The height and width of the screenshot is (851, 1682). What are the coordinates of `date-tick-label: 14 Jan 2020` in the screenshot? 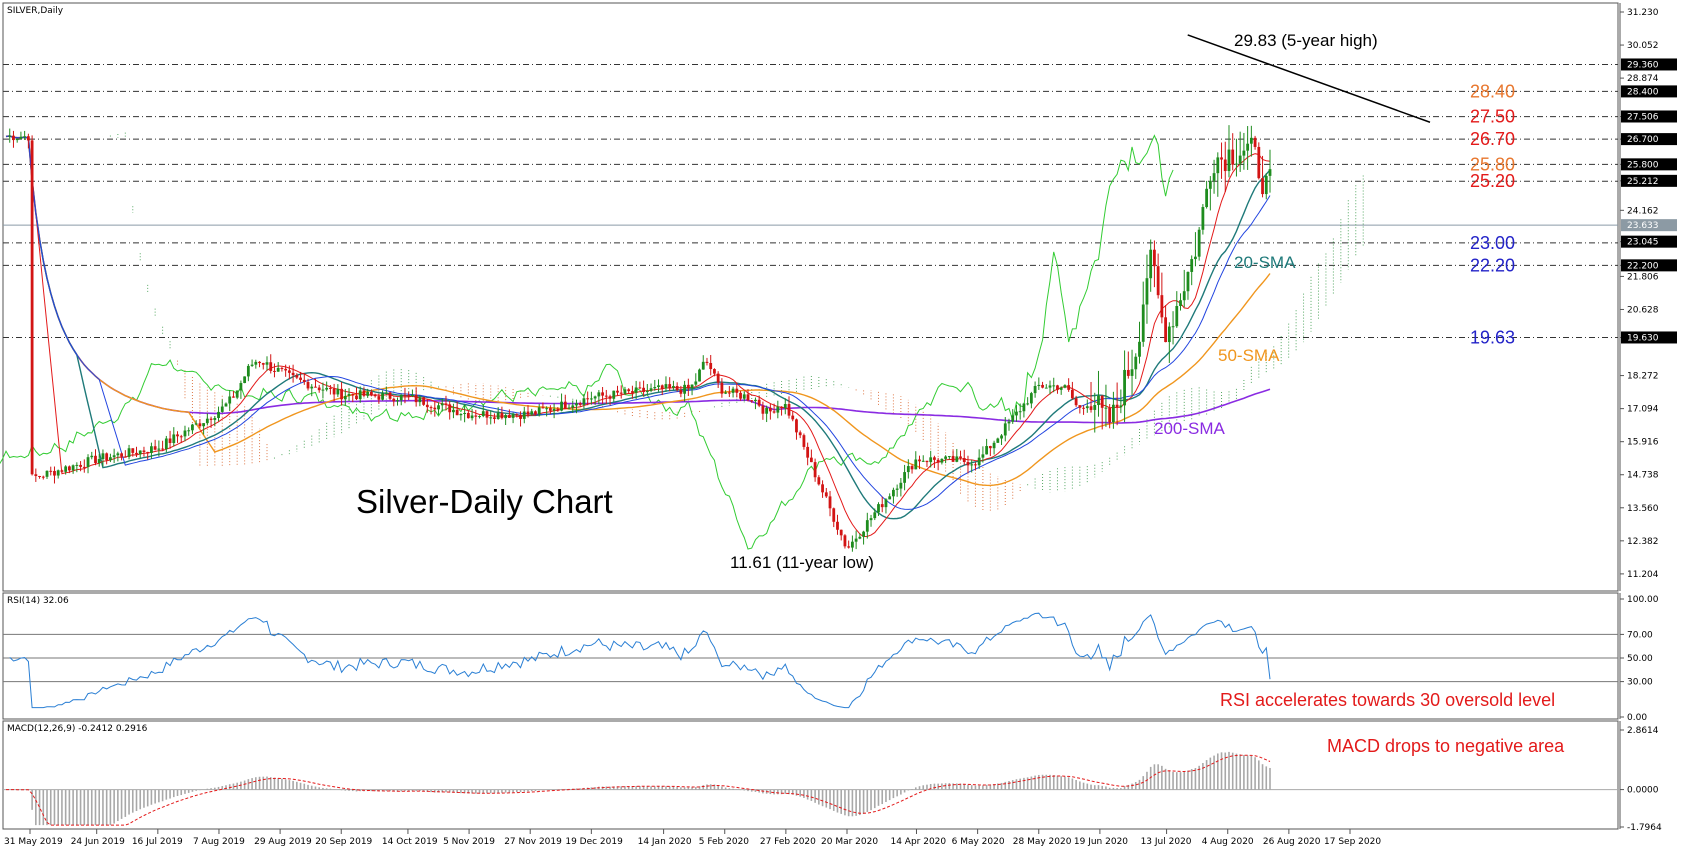 It's located at (665, 842).